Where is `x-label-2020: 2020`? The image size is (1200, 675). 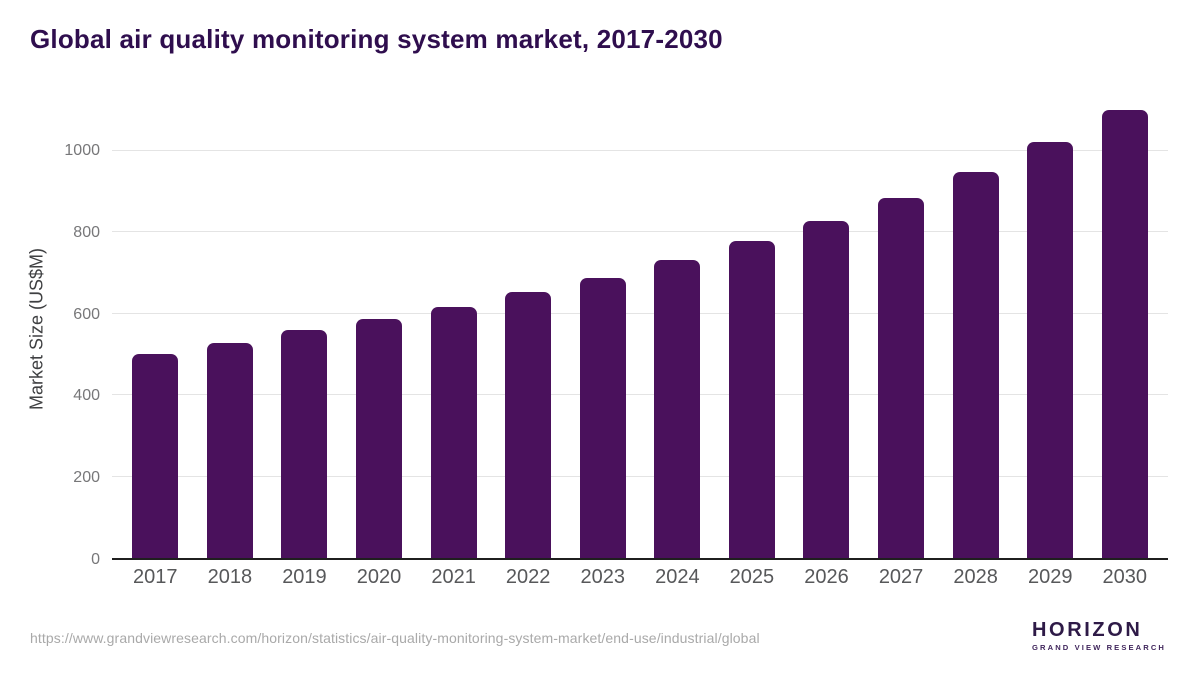 x-label-2020: 2020 is located at coordinates (379, 577).